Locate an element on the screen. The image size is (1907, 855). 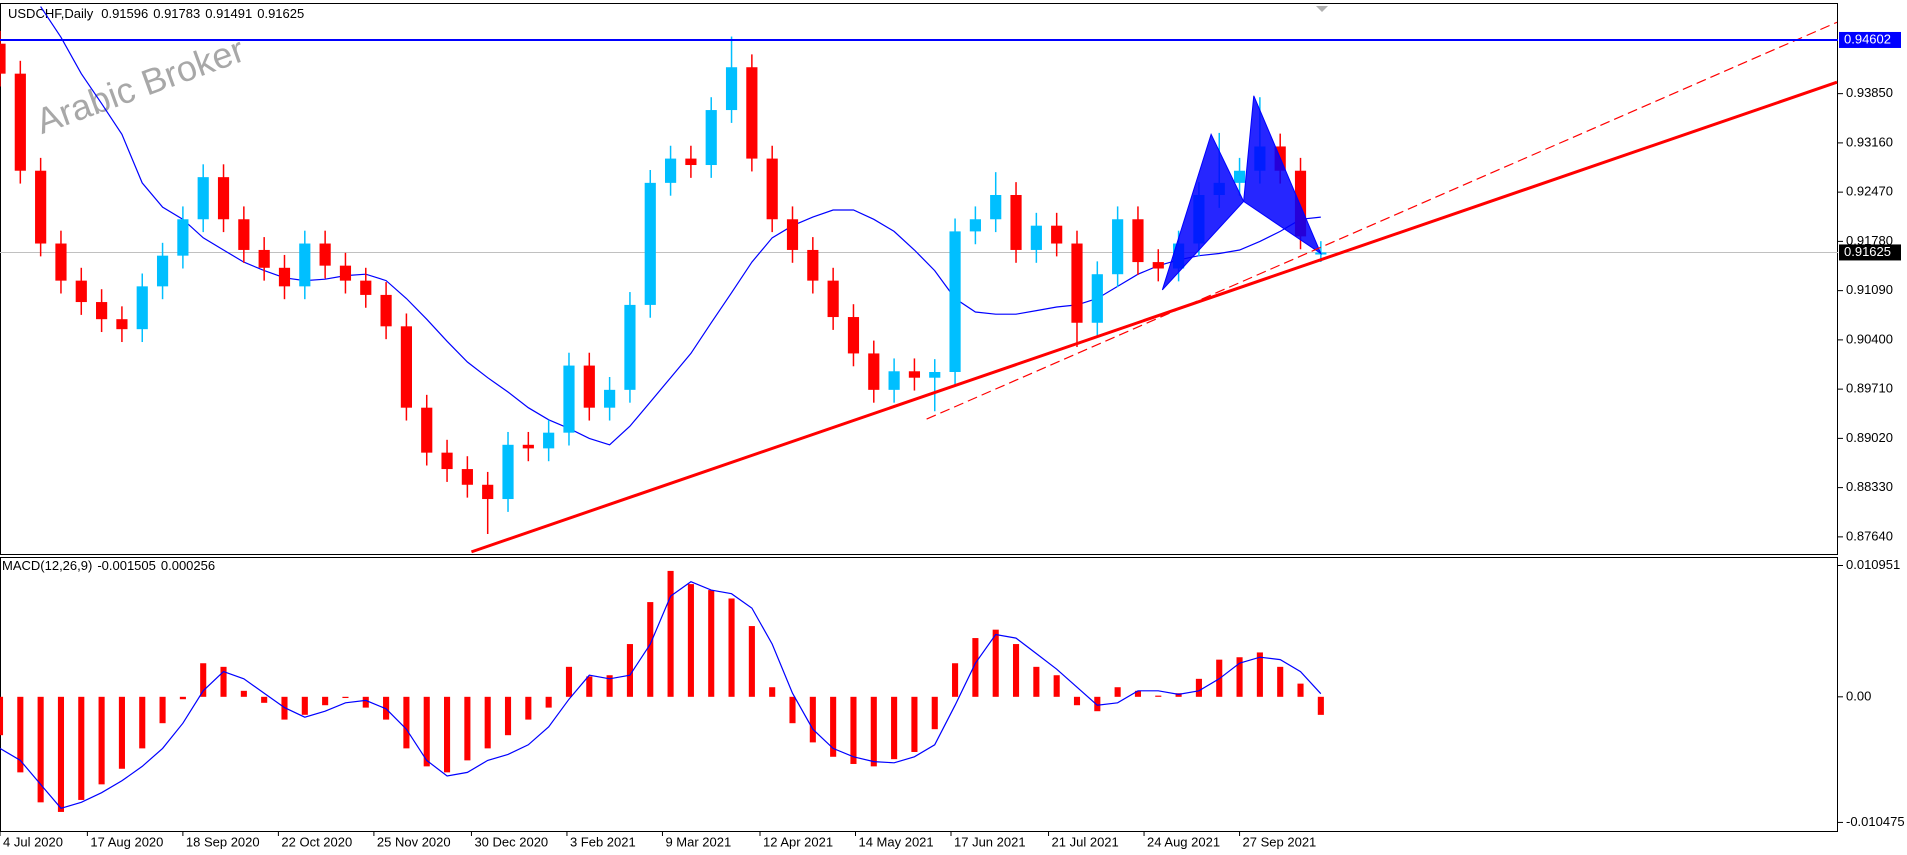
y-tick-label: 0.91090 is located at coordinates (1869, 289).